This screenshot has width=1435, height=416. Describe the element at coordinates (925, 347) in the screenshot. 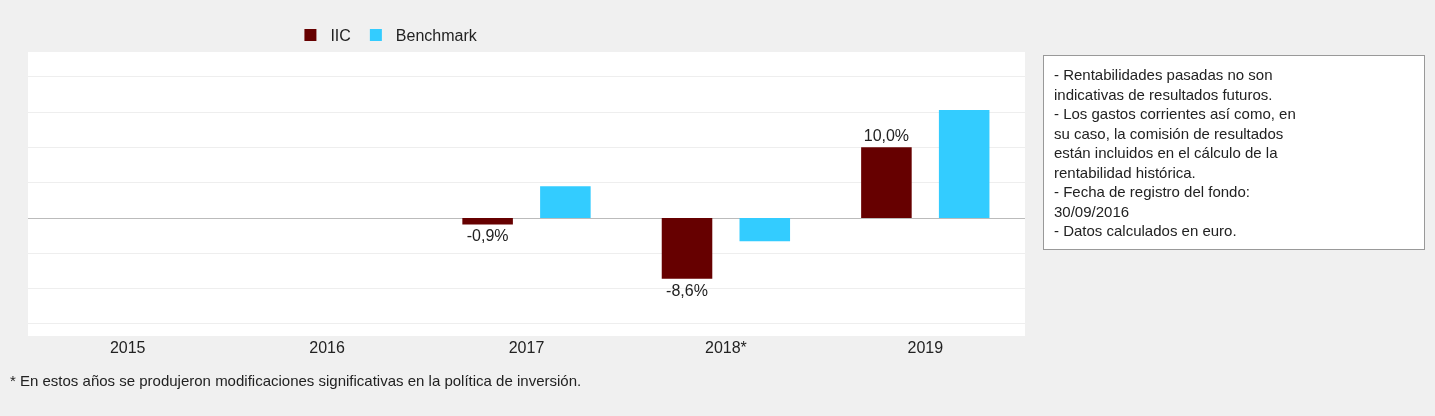

I see `x-tick-label: 2019` at that location.